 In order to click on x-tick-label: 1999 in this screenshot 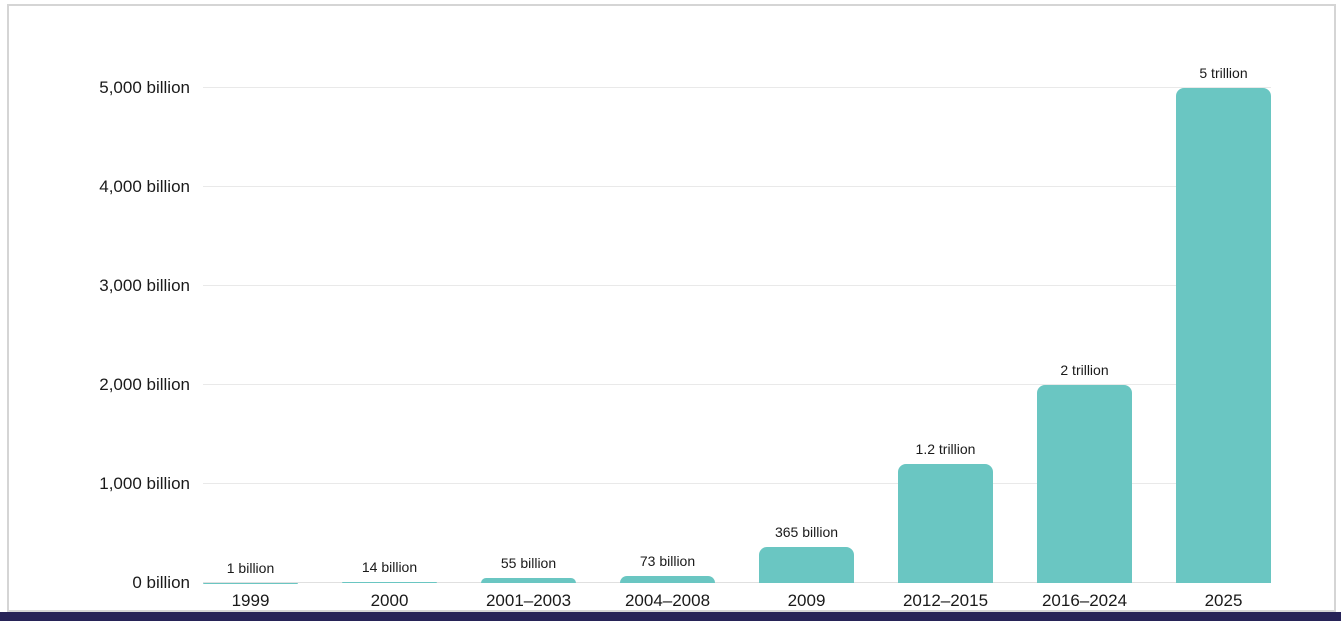, I will do `click(250, 600)`.